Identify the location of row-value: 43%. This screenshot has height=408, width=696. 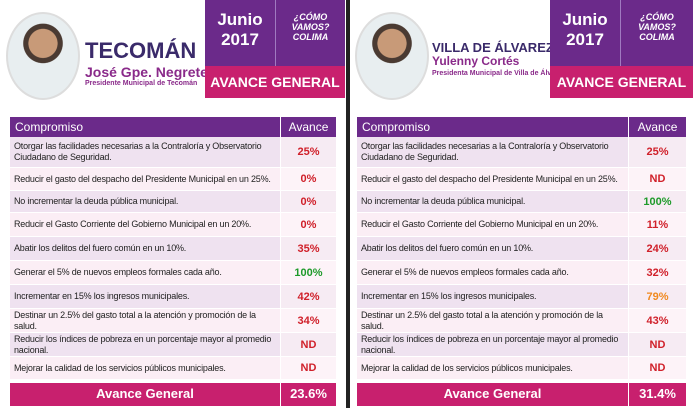
(657, 320).